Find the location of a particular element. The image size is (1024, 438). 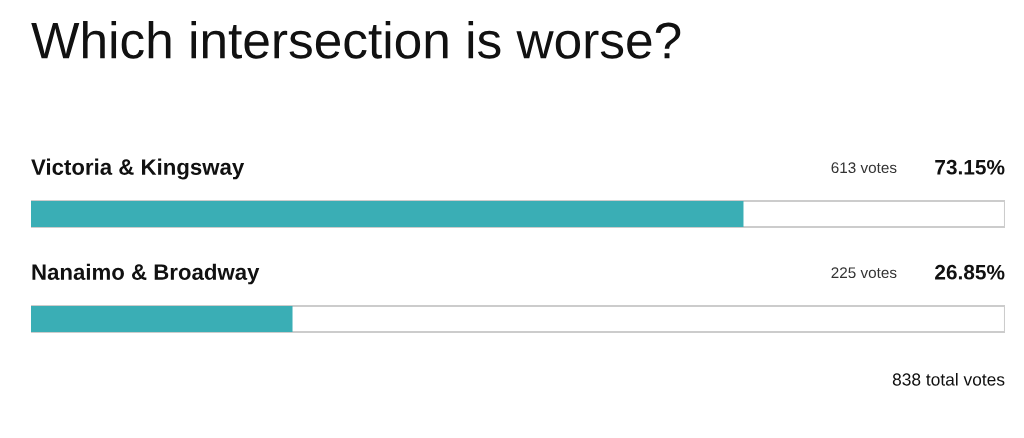

text: 838 total votes is located at coordinates (948, 379).